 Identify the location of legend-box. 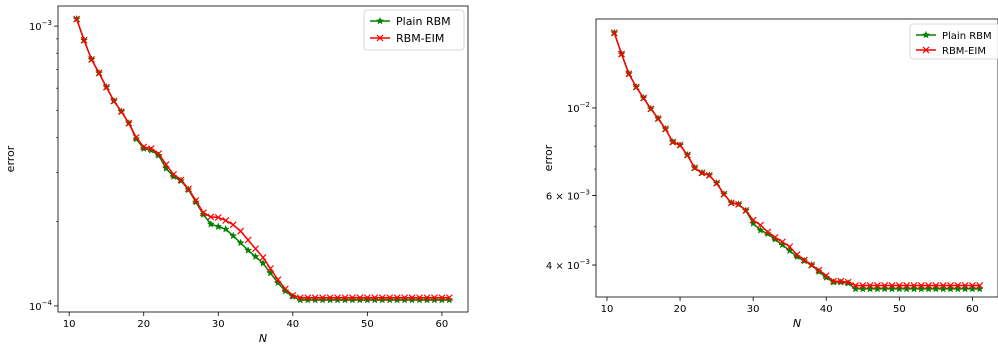
(414, 30).